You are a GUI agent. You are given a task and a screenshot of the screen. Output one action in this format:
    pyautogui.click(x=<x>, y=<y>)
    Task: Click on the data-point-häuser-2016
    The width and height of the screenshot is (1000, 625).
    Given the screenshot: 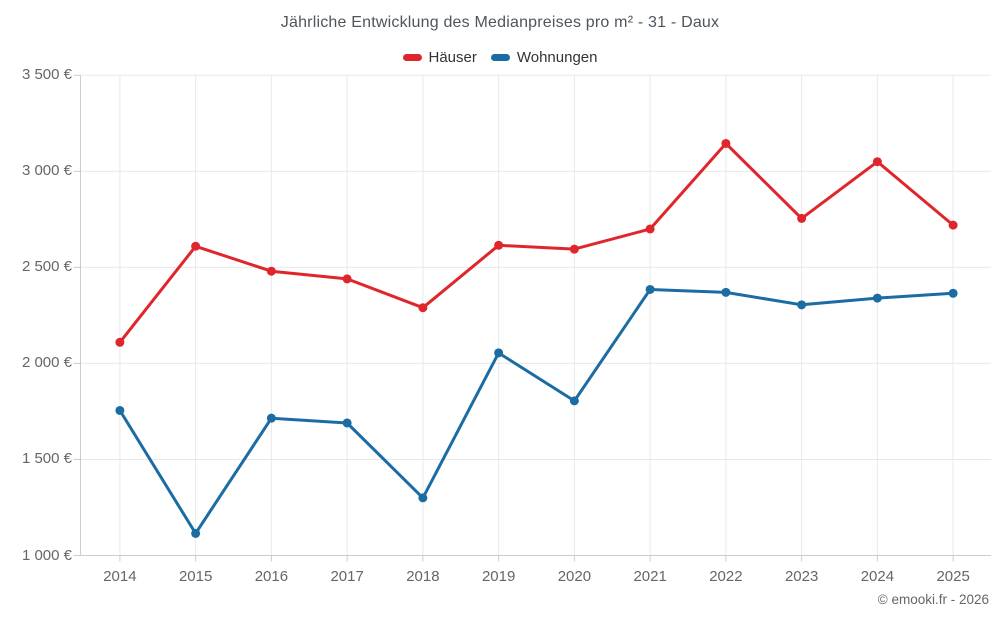 What is the action you would take?
    pyautogui.click(x=271, y=271)
    